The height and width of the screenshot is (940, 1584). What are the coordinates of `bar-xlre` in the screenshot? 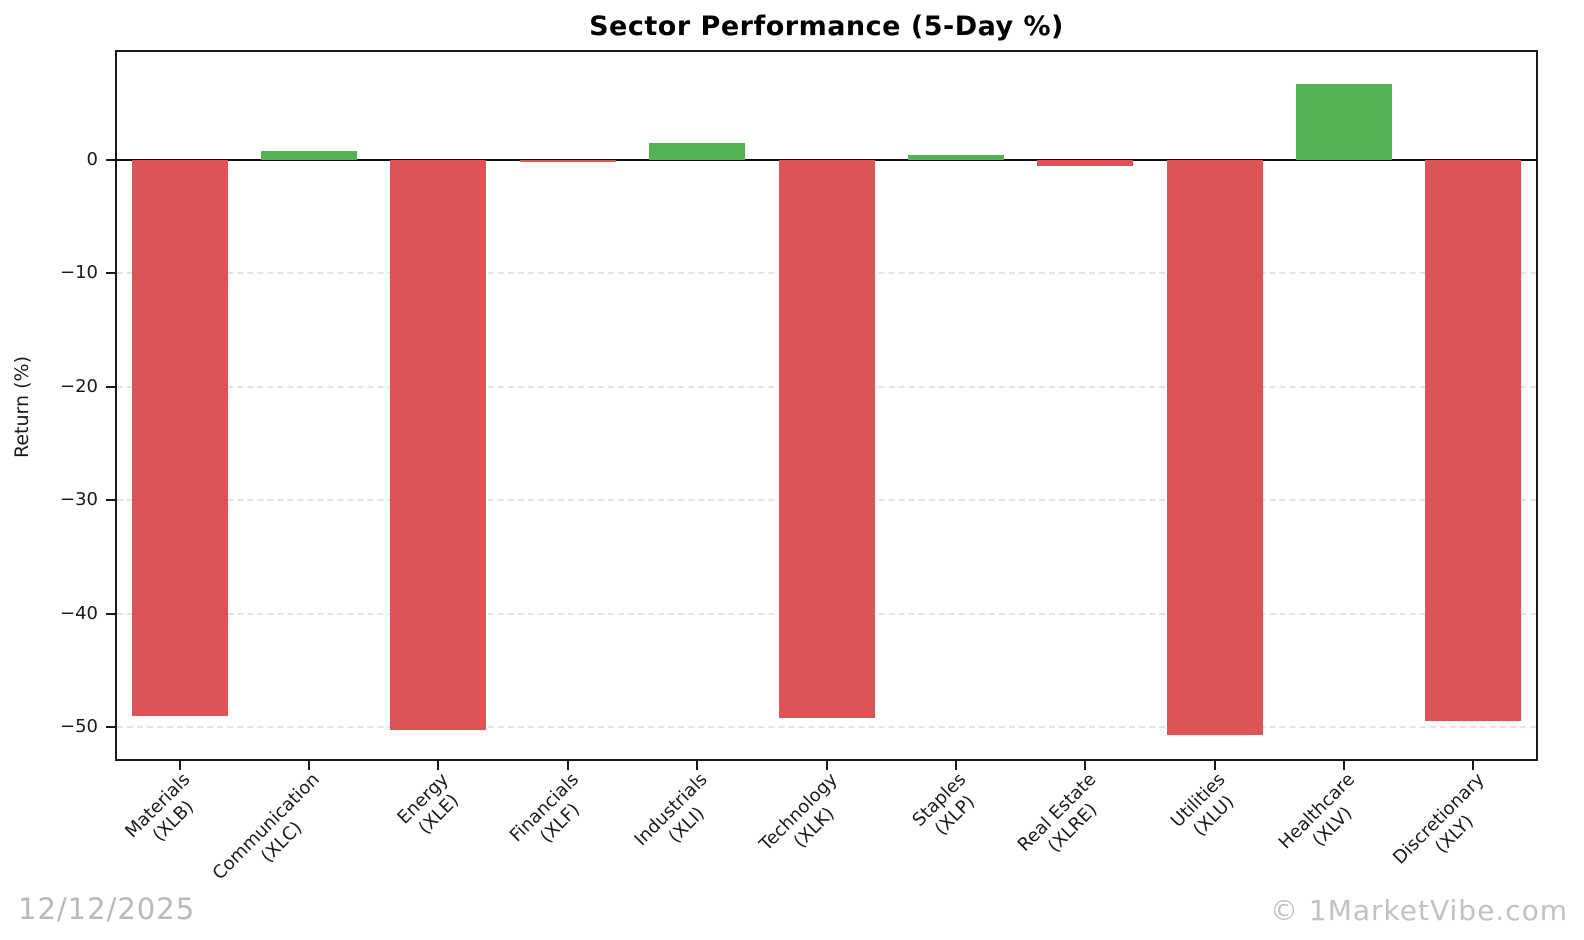 It's located at (1085, 162).